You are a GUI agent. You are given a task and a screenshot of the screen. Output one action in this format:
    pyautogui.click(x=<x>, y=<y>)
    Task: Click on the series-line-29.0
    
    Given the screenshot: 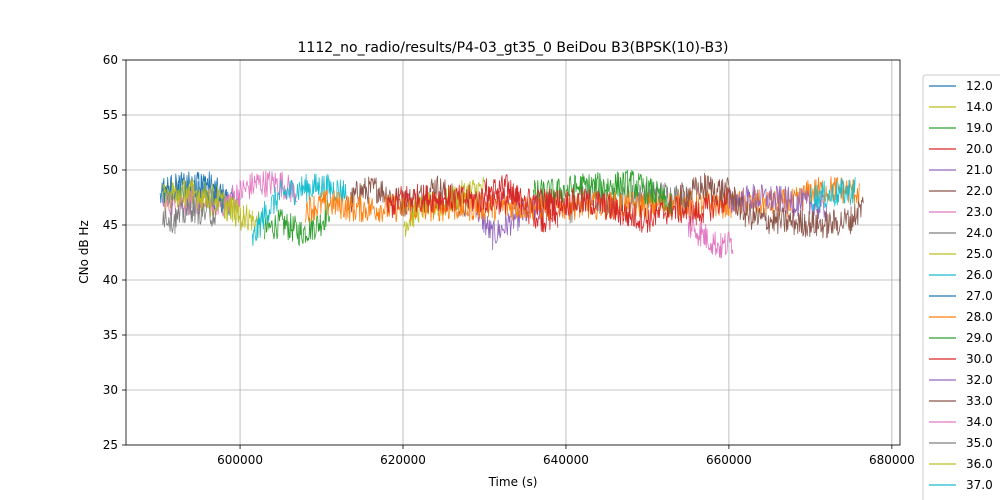 What is the action you would take?
    pyautogui.click(x=603, y=194)
    